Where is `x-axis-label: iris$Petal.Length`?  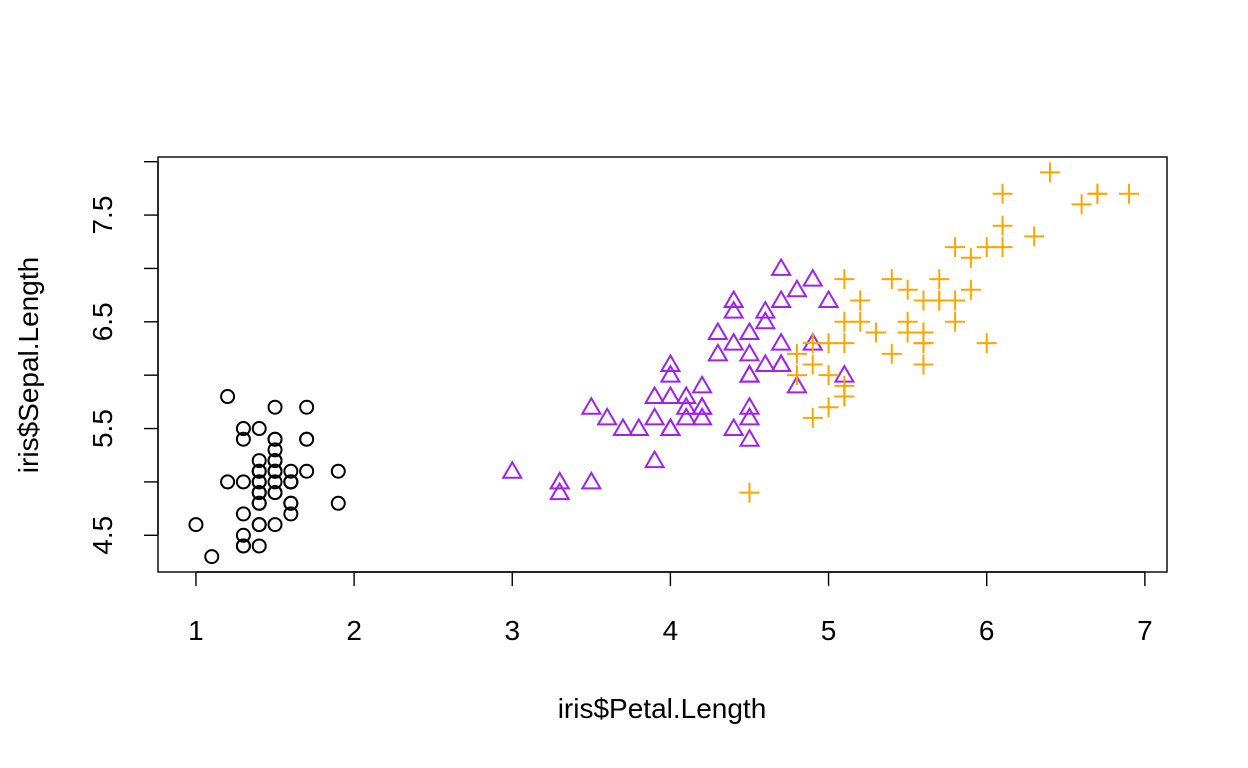 x-axis-label: iris$Petal.Length is located at coordinates (662, 708).